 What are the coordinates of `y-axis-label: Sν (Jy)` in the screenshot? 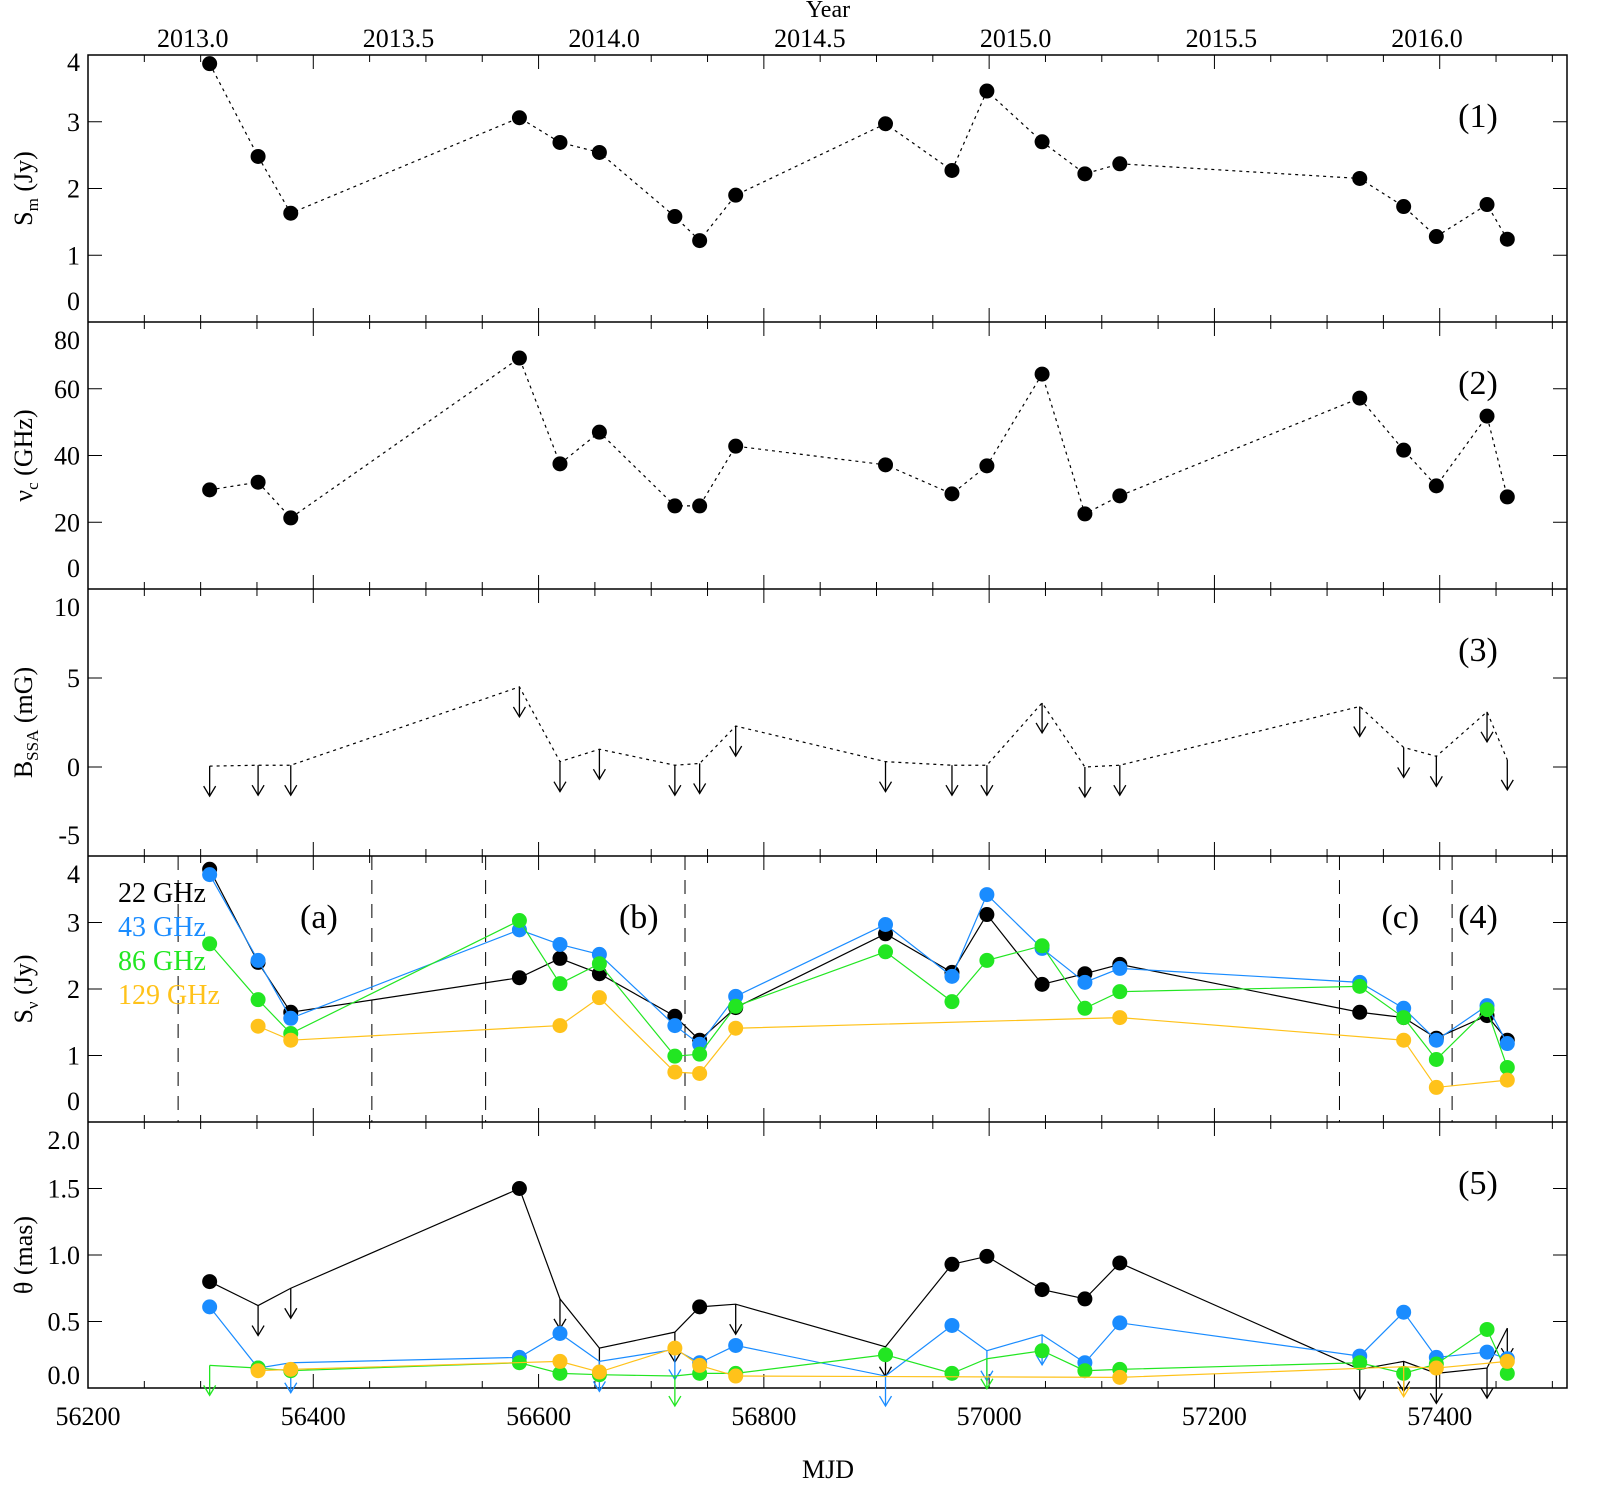 It's located at (25, 988).